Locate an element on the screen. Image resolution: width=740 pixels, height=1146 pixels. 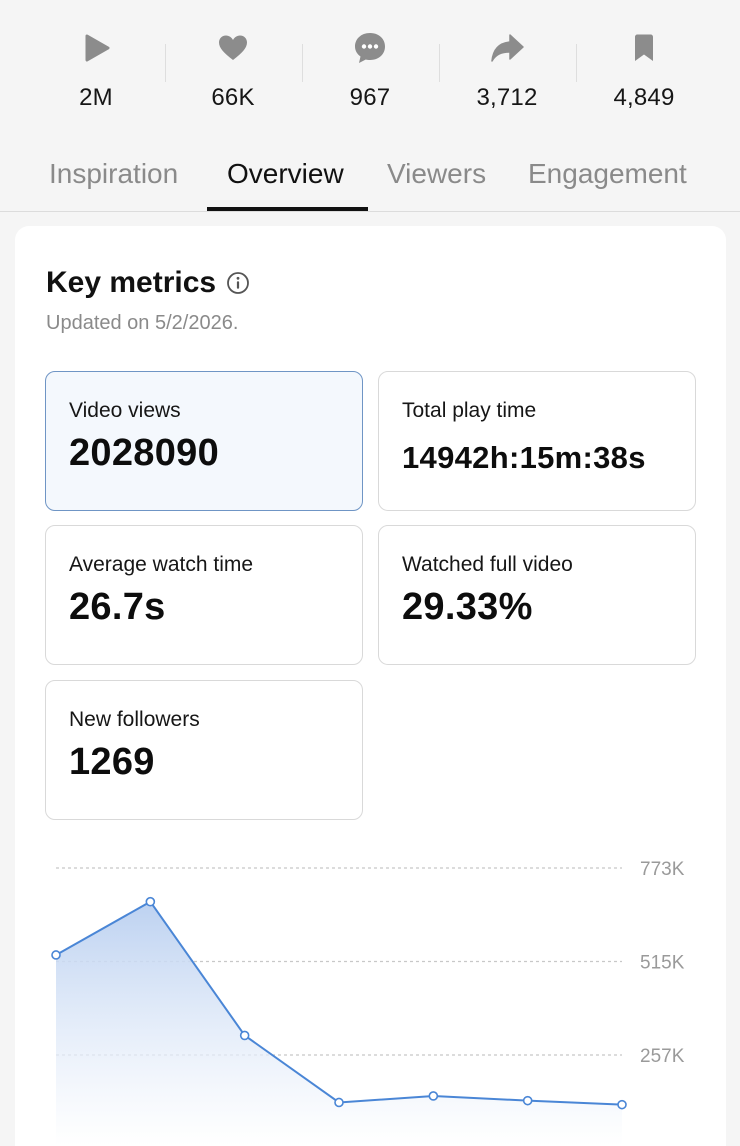
metric-value: 26.7s is located at coordinates (117, 607).